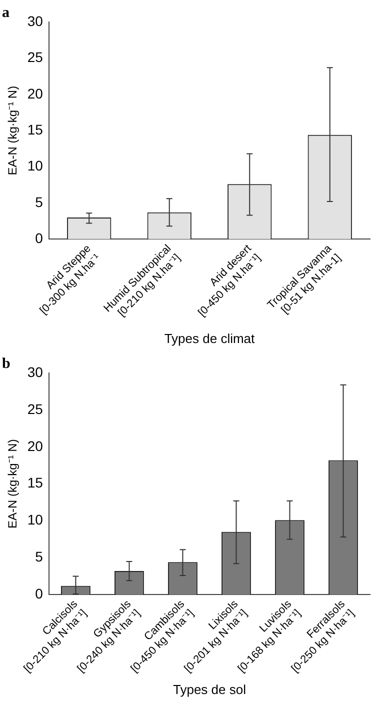 The width and height of the screenshot is (378, 703). I want to click on chart-title: a, so click(6, 12).